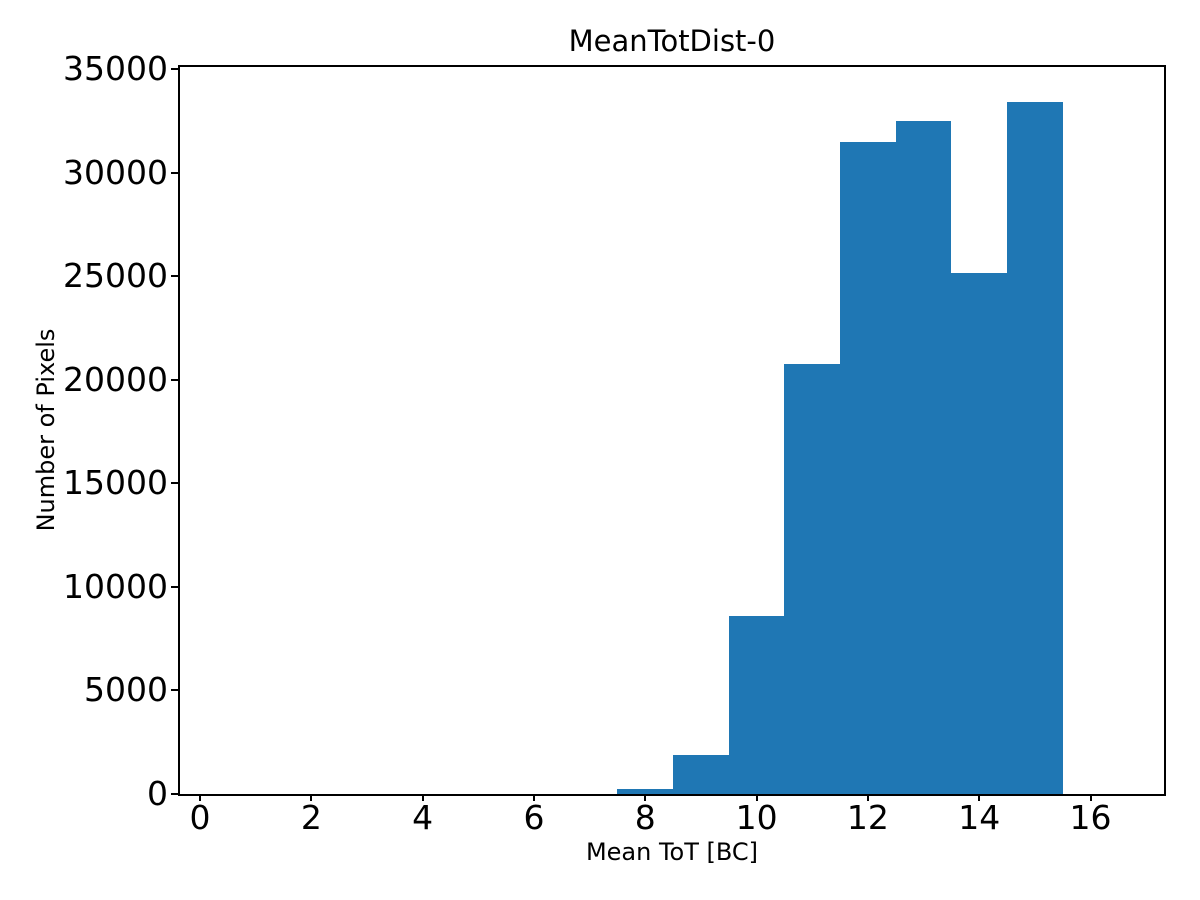 The image size is (1200, 900). I want to click on y-axis-tick-label: 30000, so click(115, 172).